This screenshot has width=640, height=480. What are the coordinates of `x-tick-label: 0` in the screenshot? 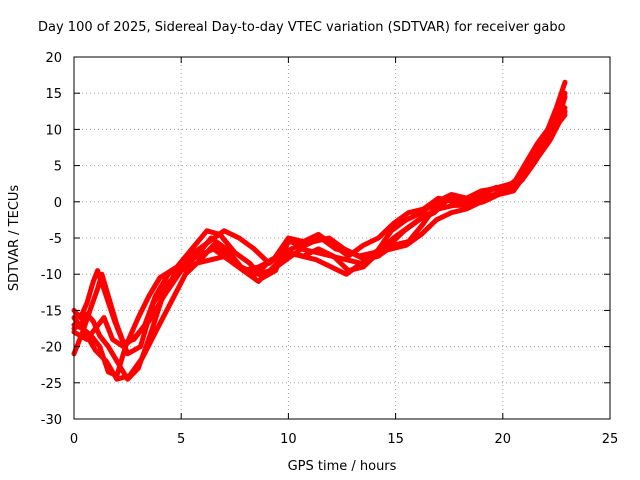 It's located at (74, 439).